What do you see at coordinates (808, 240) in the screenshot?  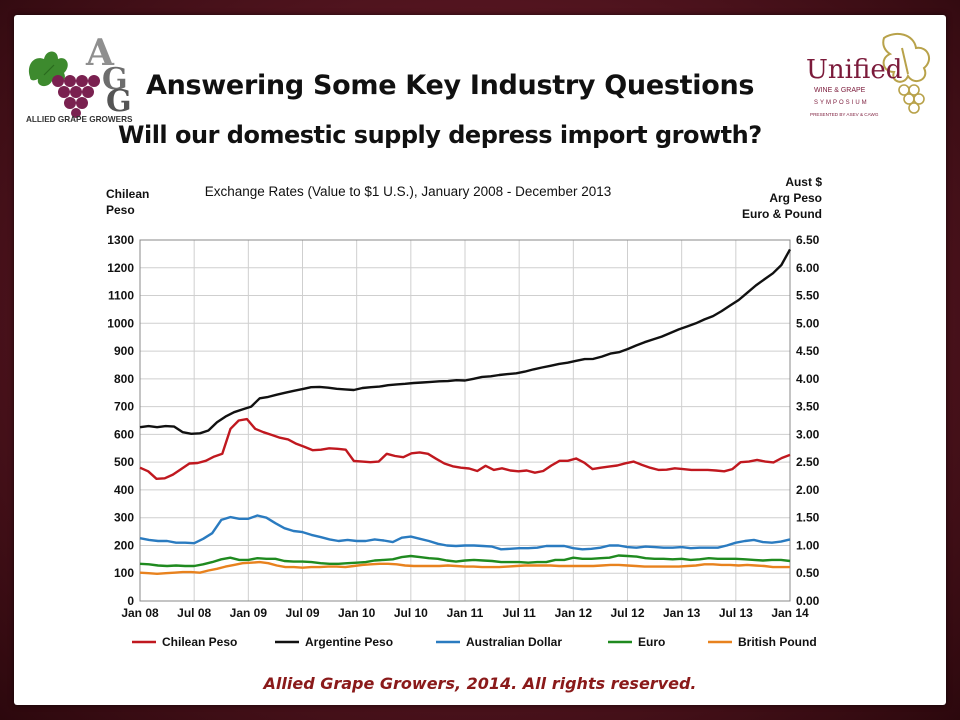 I see `right-tick-label: 6.50` at bounding box center [808, 240].